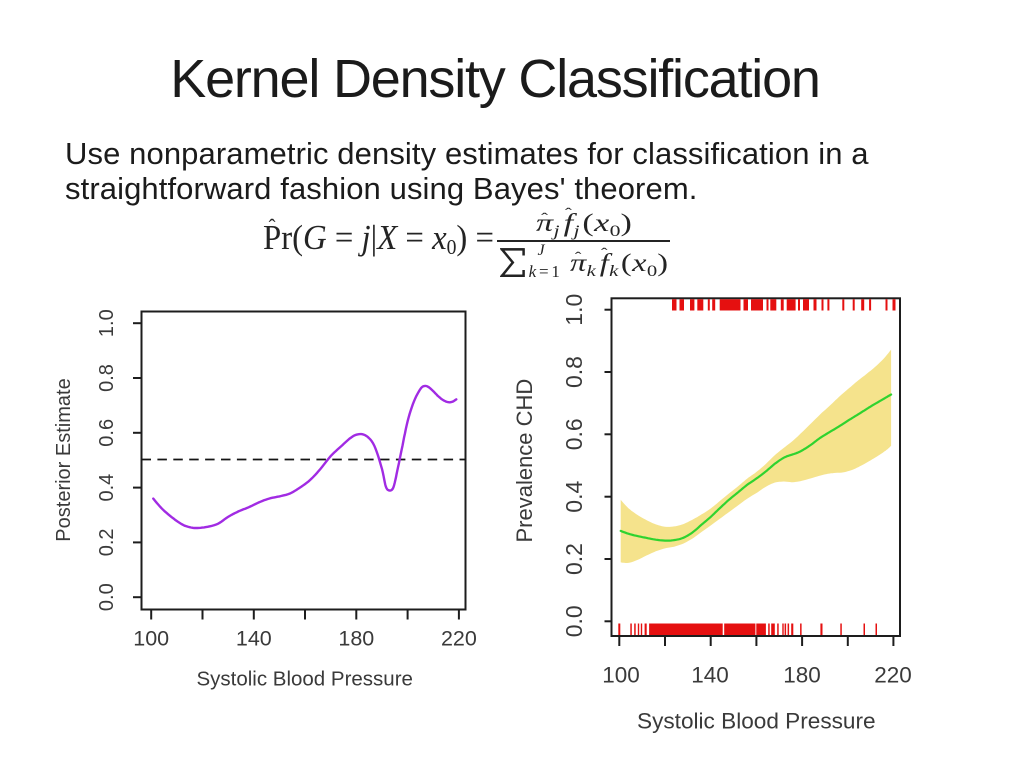 The image size is (1024, 768). Describe the element at coordinates (64, 459) in the screenshot. I see `svg-text: Posterior Estimate` at that location.